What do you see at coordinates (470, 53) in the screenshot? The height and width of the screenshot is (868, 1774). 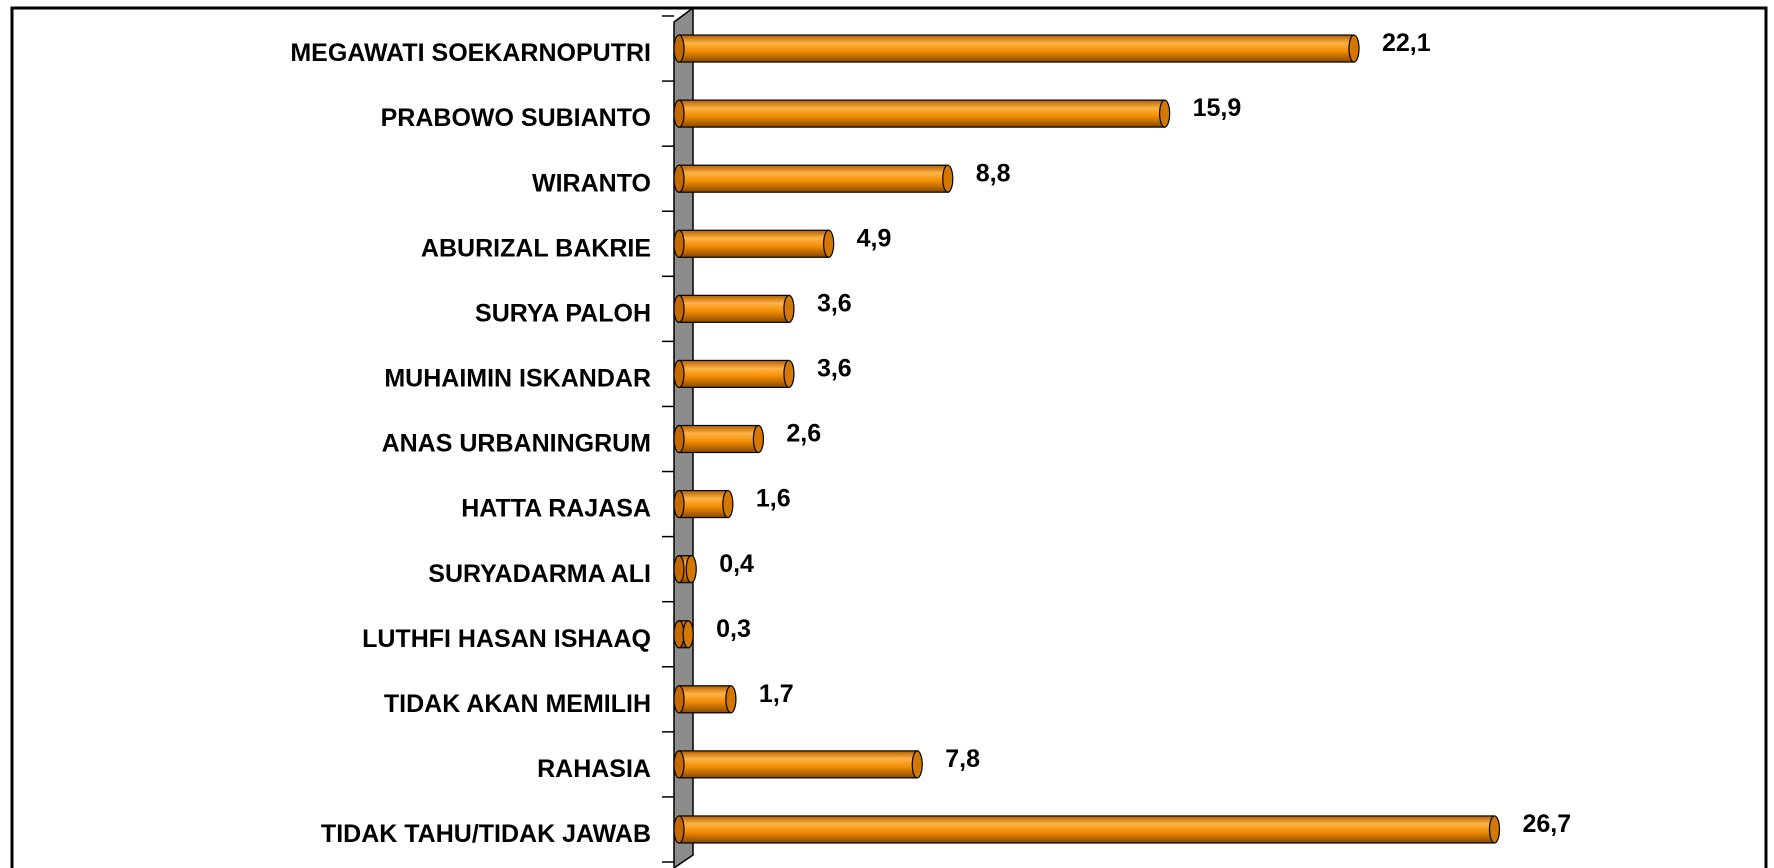 I see `y-tick-label: MEGAWATI SOEKARNOPUTRI` at bounding box center [470, 53].